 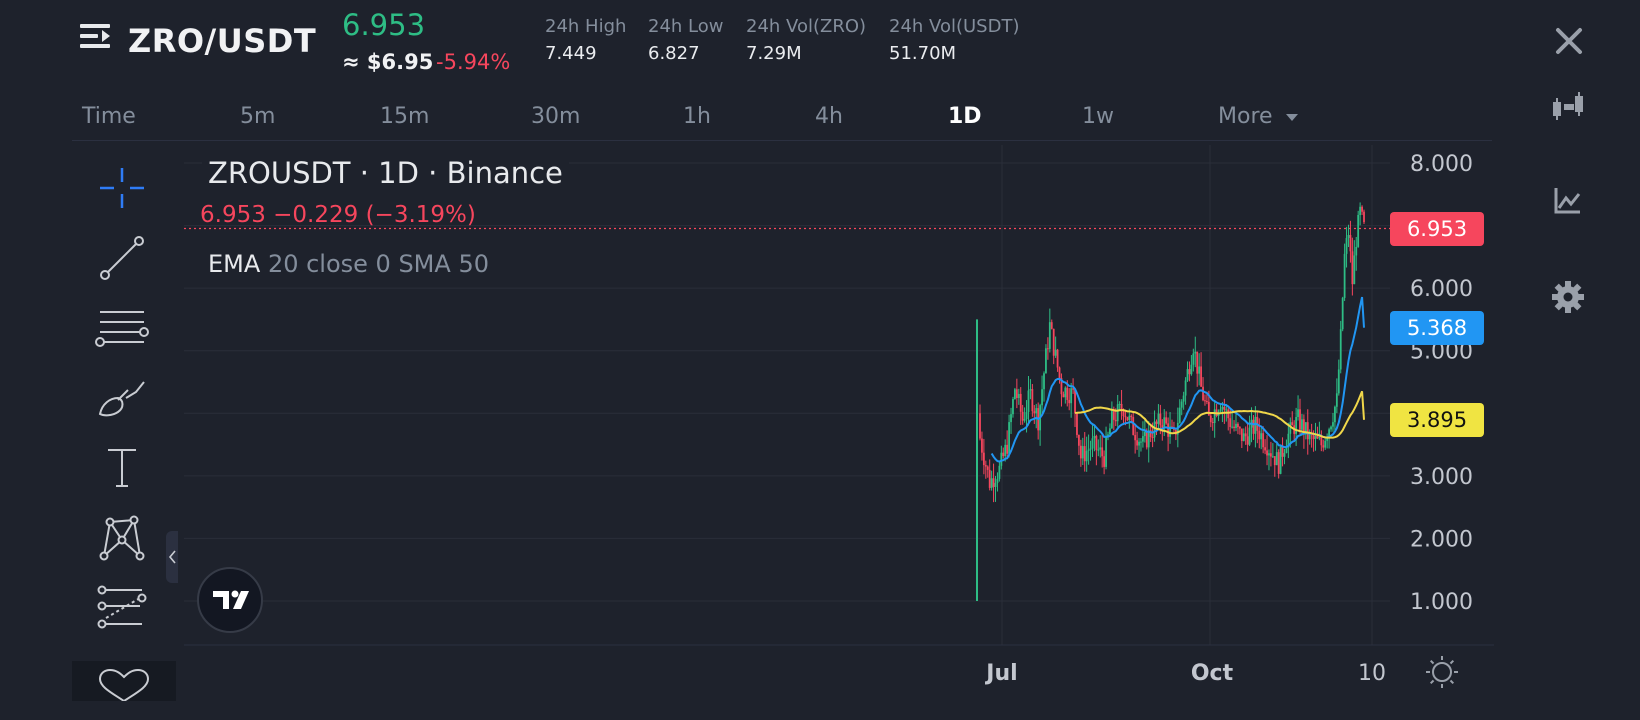 What do you see at coordinates (230, 600) in the screenshot?
I see `tradingview-logo` at bounding box center [230, 600].